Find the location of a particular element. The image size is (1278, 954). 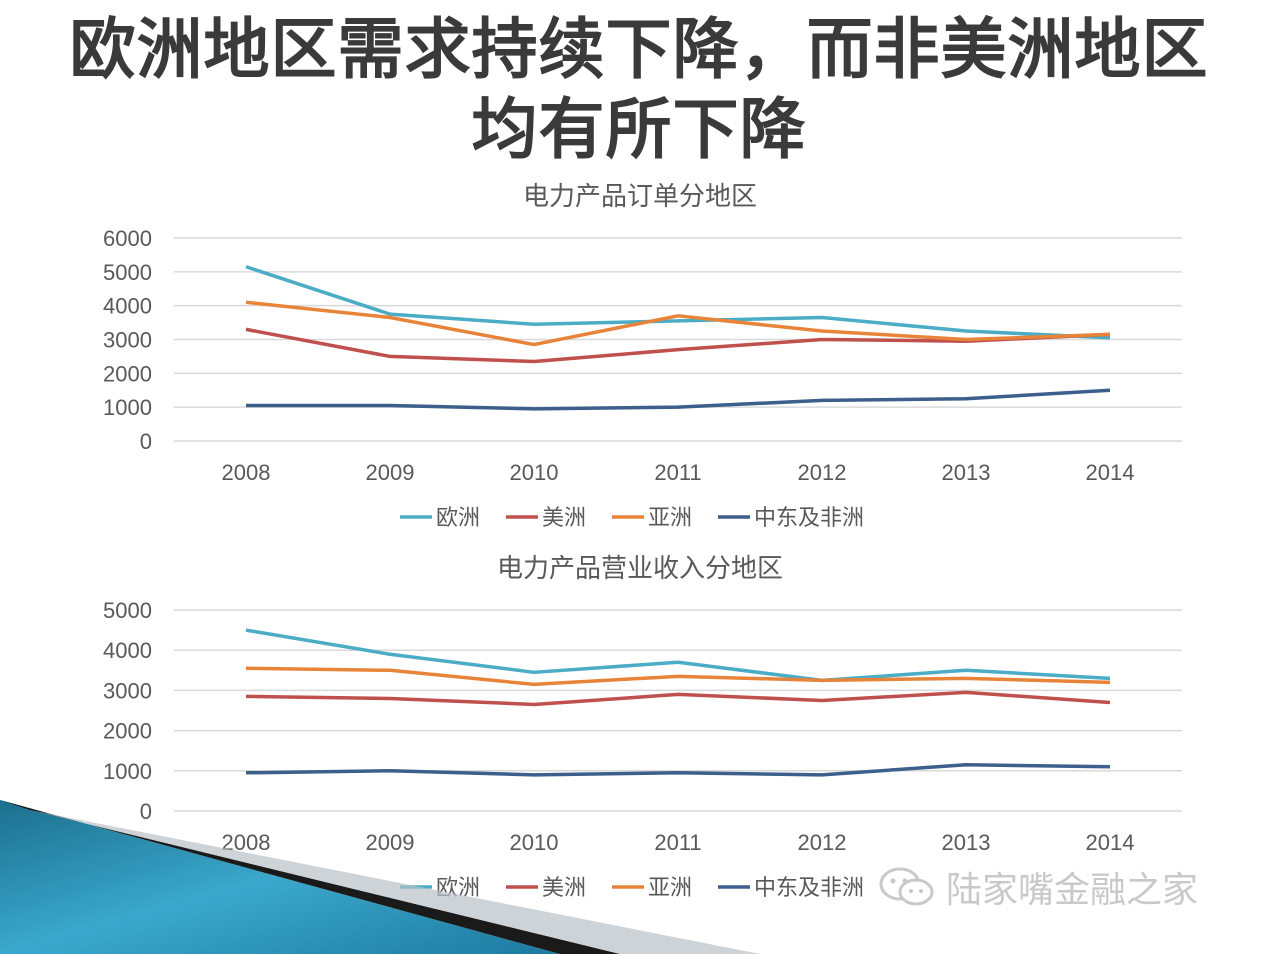

revenue-y-tick-label: 5000 is located at coordinates (127, 610).